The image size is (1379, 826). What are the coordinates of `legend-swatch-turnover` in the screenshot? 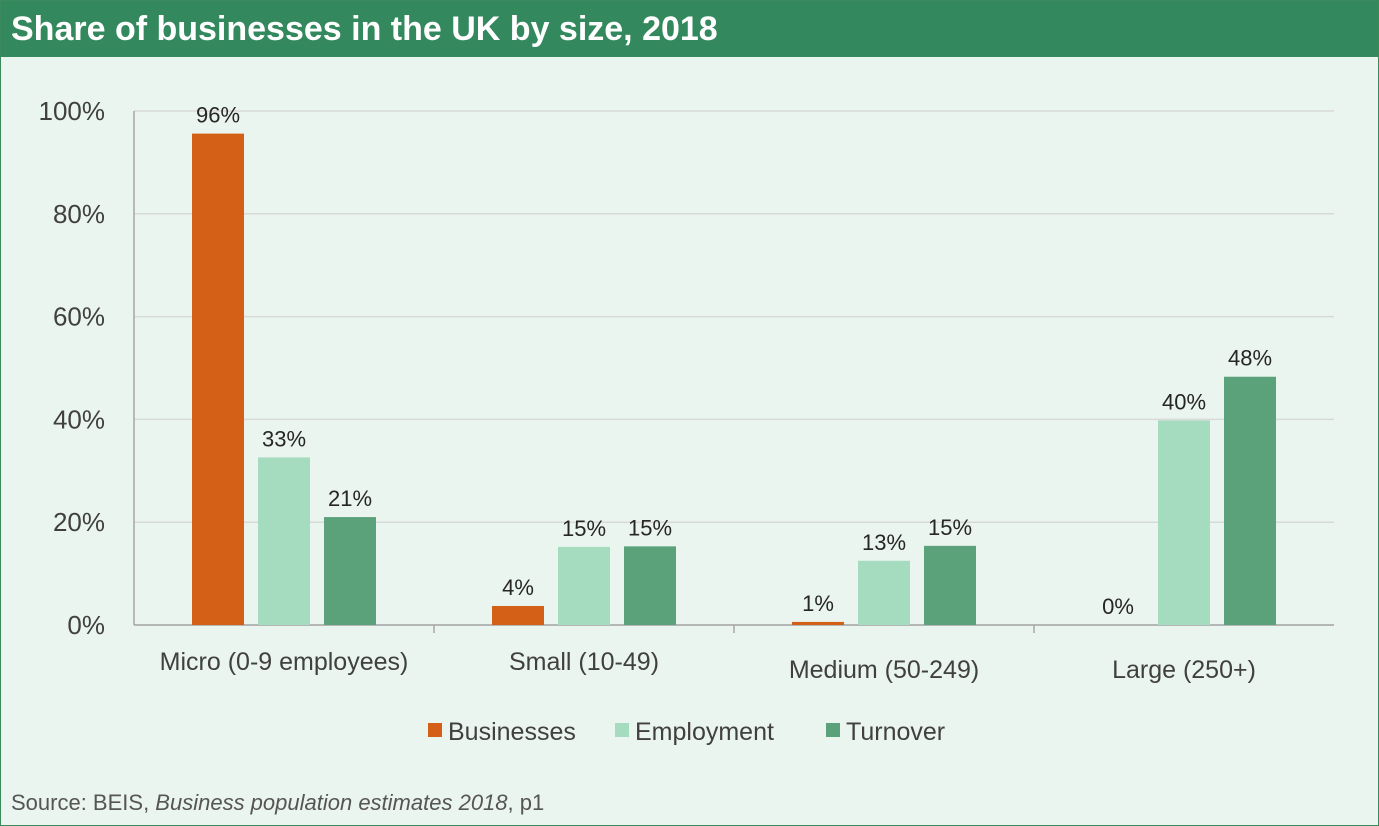 It's located at (833, 730).